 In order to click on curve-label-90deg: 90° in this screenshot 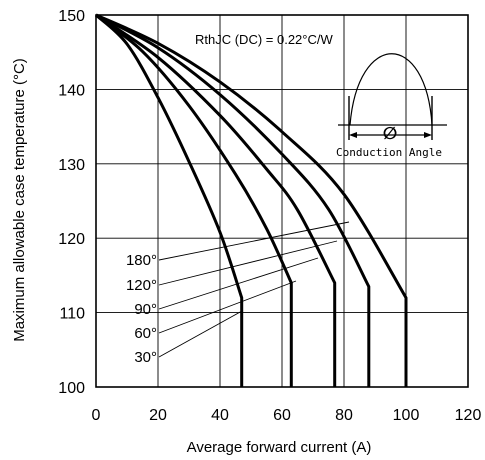, I will do `click(145, 309)`.